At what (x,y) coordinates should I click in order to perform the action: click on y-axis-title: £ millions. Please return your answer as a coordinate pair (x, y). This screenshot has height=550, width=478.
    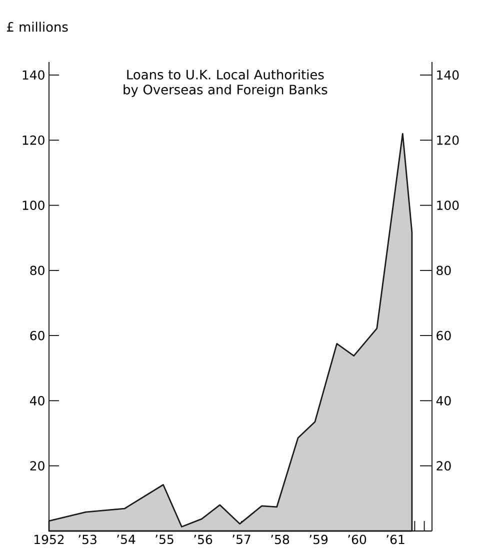
    Looking at the image, I should click on (37, 27).